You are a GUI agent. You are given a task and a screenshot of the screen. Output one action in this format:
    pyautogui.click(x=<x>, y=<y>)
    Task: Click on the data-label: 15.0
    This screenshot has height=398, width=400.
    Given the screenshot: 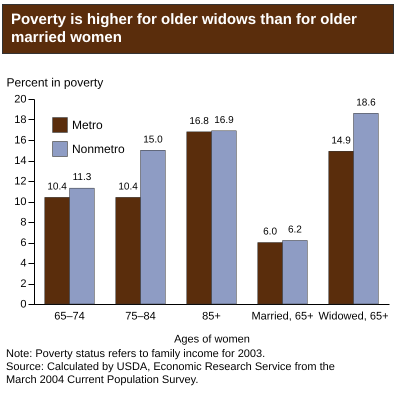 What is the action you would take?
    pyautogui.click(x=153, y=140)
    